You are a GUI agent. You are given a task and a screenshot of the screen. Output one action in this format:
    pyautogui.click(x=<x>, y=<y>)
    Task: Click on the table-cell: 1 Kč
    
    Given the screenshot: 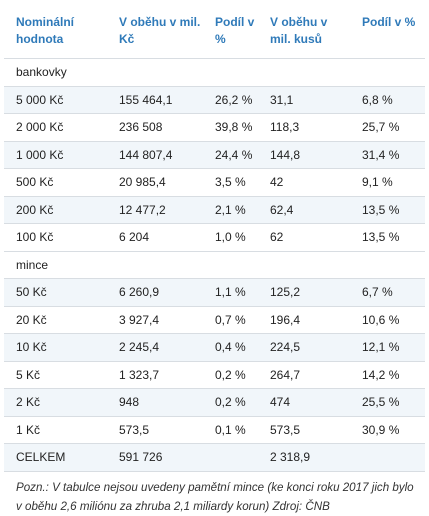 What is the action you would take?
    pyautogui.click(x=55, y=430)
    